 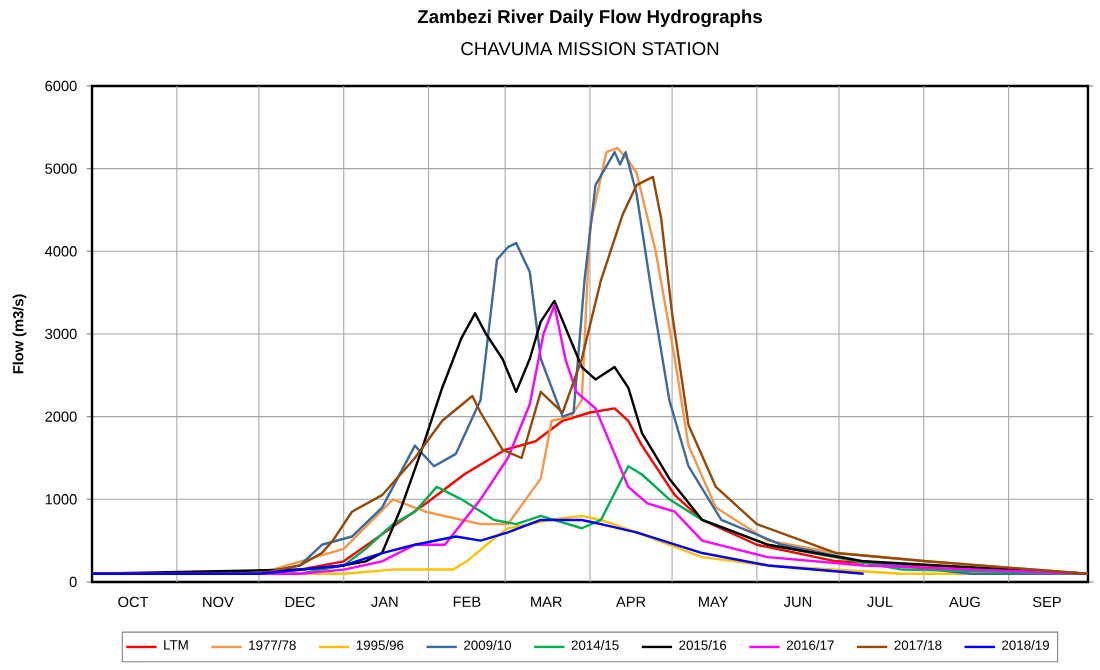 What do you see at coordinates (478, 546) in the screenshot?
I see `line-series` at bounding box center [478, 546].